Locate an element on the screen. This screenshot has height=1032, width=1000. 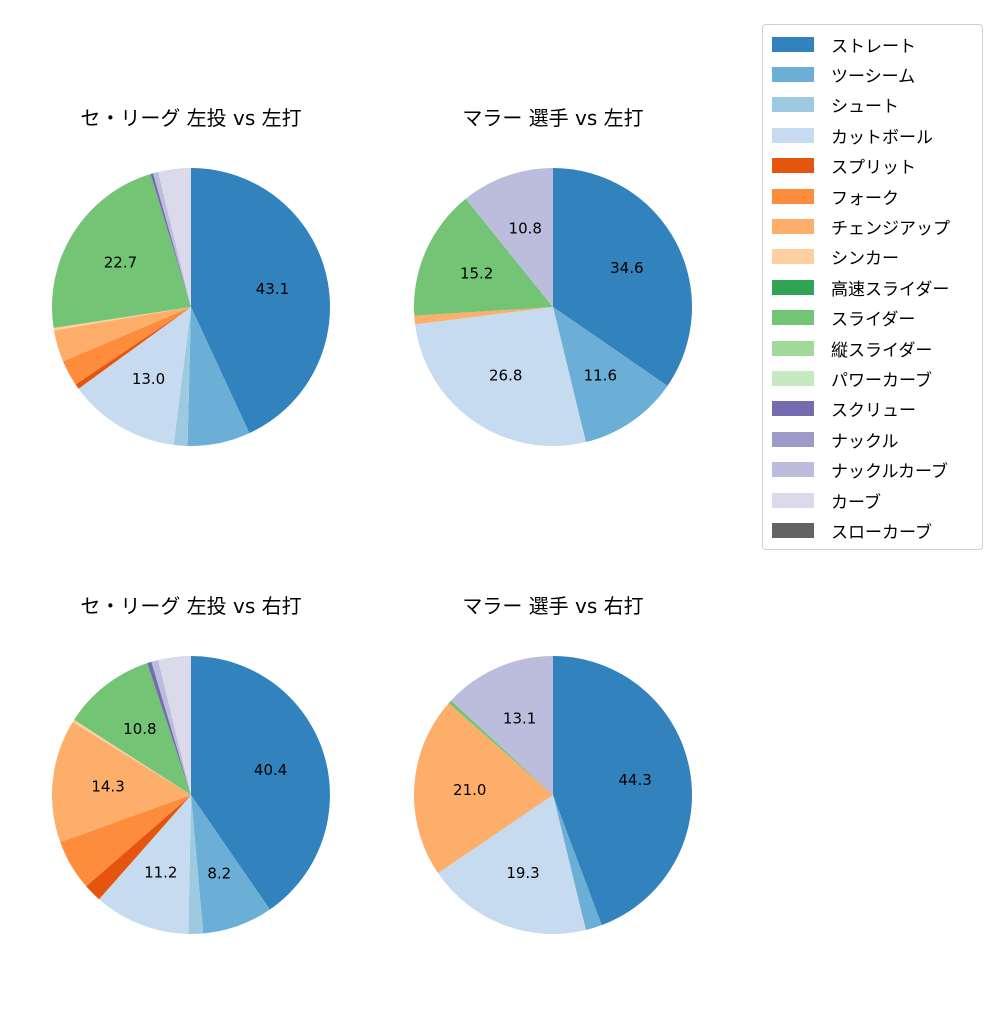
legend-label: ツーシーム is located at coordinates (873, 76).